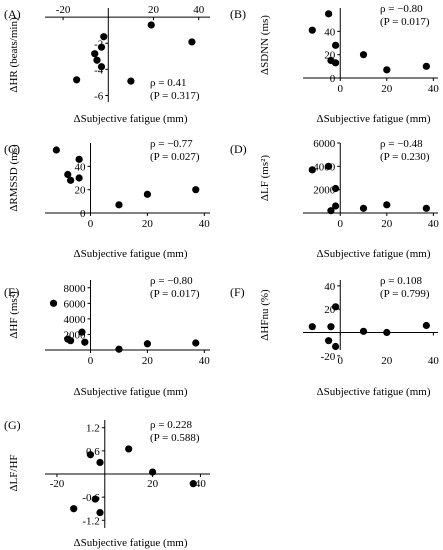  Describe the element at coordinates (171, 425) in the screenshot. I see `stat-rho: ρ = 0.228` at that location.